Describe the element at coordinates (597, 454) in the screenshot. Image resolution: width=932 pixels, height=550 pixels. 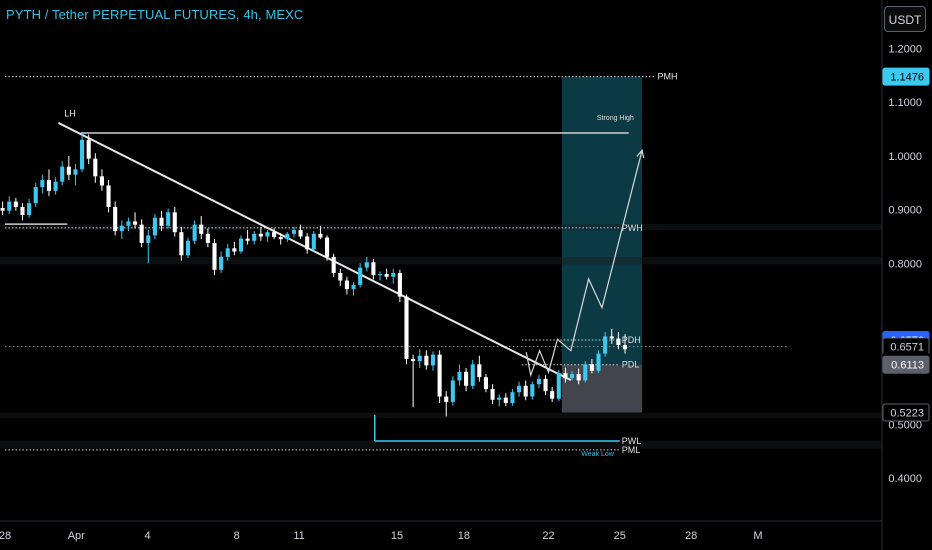
I see `annotation-weak-low: Weak Low` at that location.